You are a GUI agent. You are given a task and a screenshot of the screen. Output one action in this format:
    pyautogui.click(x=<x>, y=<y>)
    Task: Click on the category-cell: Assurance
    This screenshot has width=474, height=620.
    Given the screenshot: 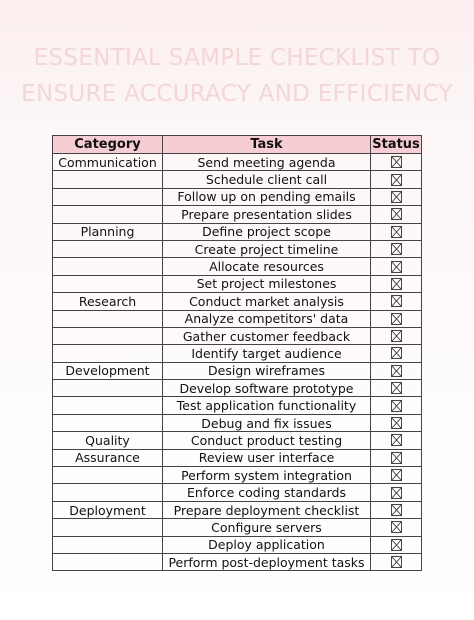 What is the action you would take?
    pyautogui.click(x=107, y=458)
    